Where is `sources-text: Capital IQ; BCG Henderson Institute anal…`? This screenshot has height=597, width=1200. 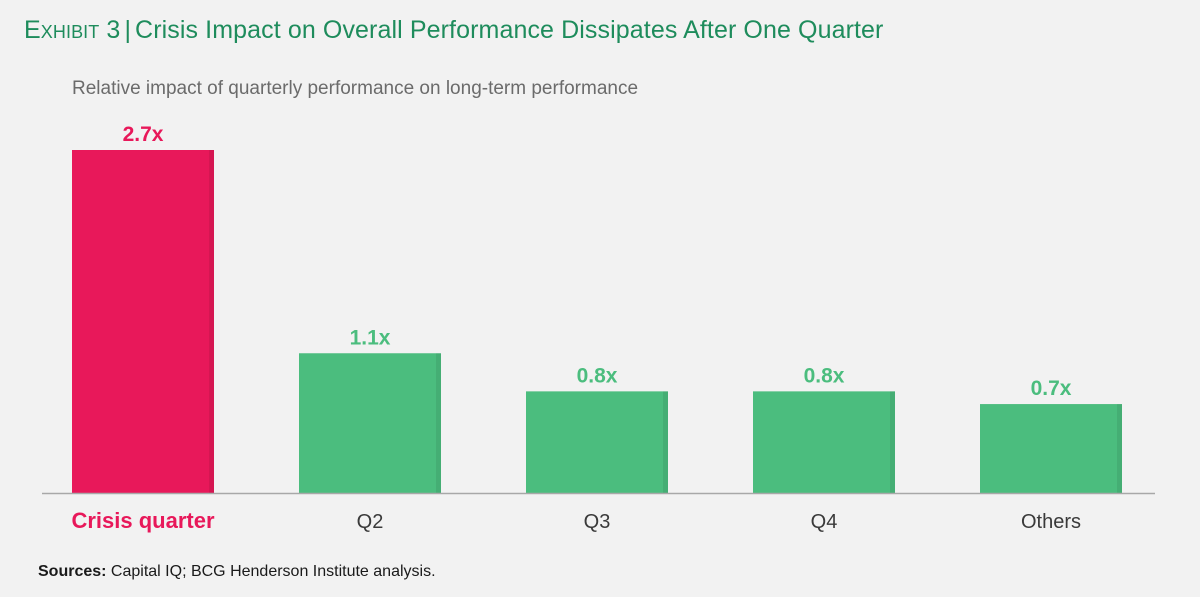
sources-text: Capital IQ; BCG Henderson Institute anal… is located at coordinates (273, 571).